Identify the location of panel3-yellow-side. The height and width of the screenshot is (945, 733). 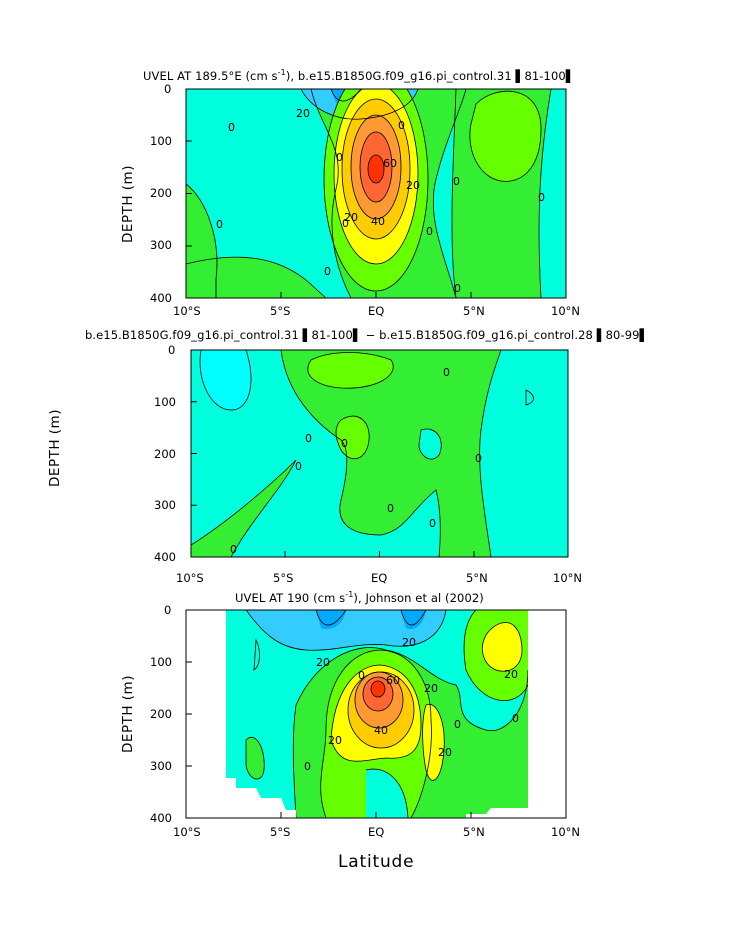
(433, 742).